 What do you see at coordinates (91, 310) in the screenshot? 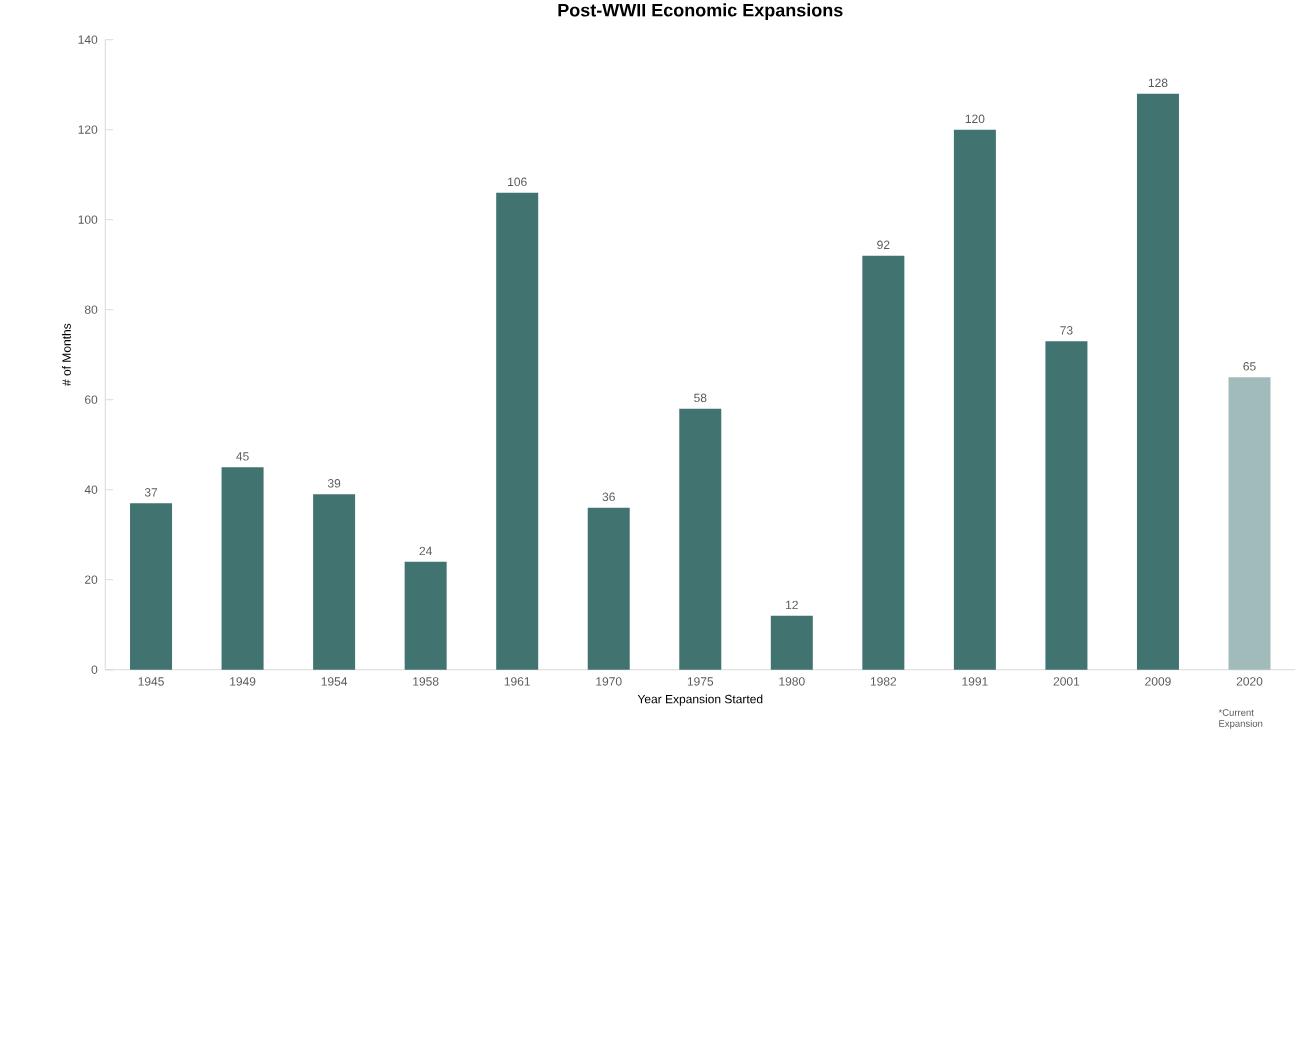
I see `y-tick-label: 80` at bounding box center [91, 310].